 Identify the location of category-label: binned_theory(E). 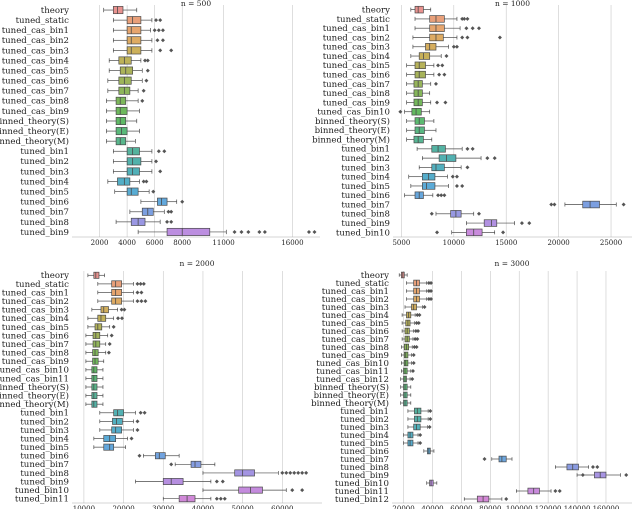
(34, 395).